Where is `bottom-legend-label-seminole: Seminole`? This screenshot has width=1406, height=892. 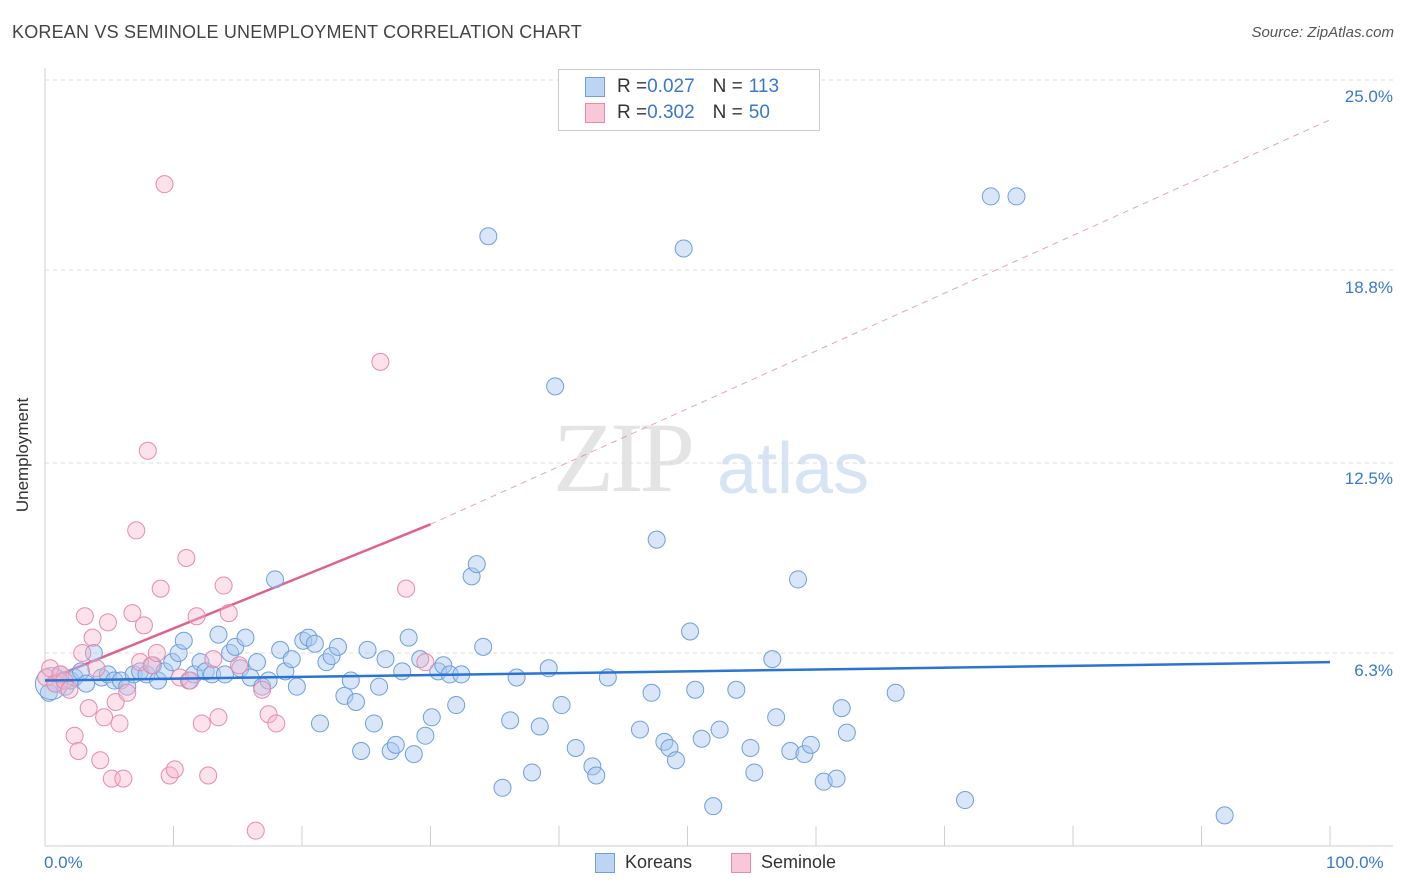
bottom-legend-label-seminole: Seminole is located at coordinates (799, 862).